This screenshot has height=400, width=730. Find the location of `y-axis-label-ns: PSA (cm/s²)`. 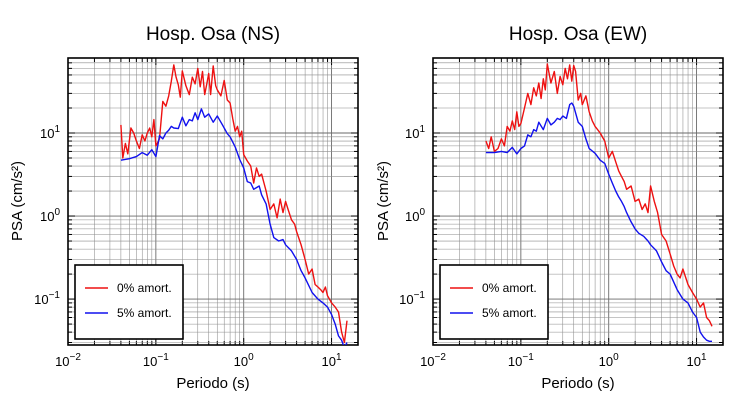

y-axis-label-ns: PSA (cm/s²) is located at coordinates (17, 201).